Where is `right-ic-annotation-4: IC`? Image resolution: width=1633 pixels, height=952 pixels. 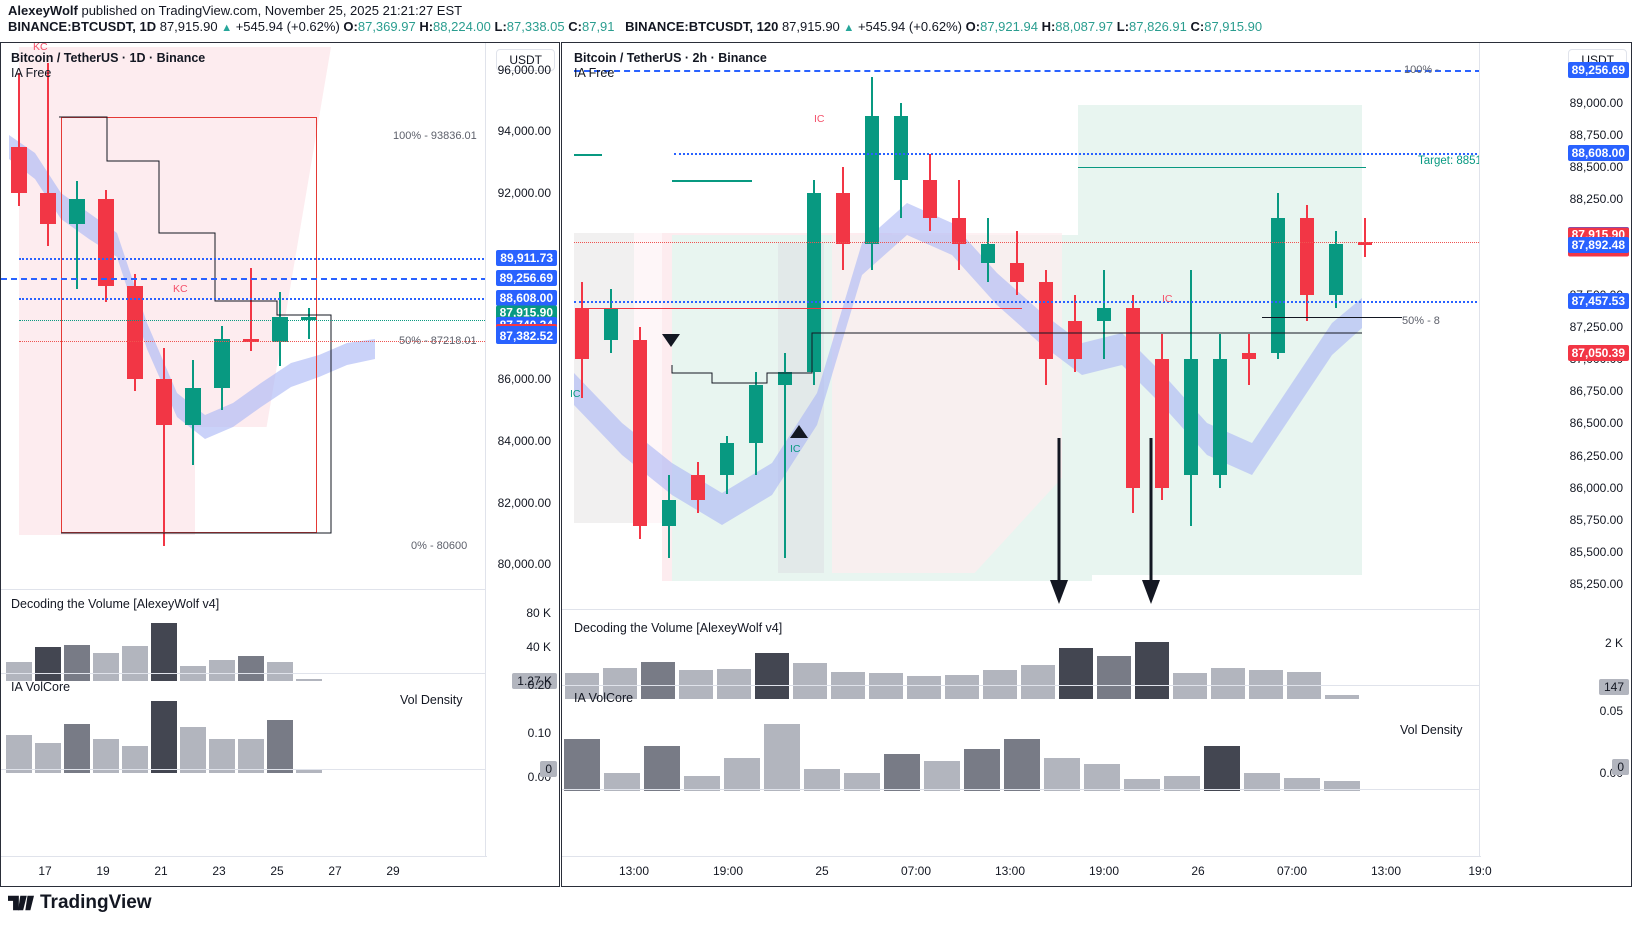 right-ic-annotation-4: IC is located at coordinates (1167, 299).